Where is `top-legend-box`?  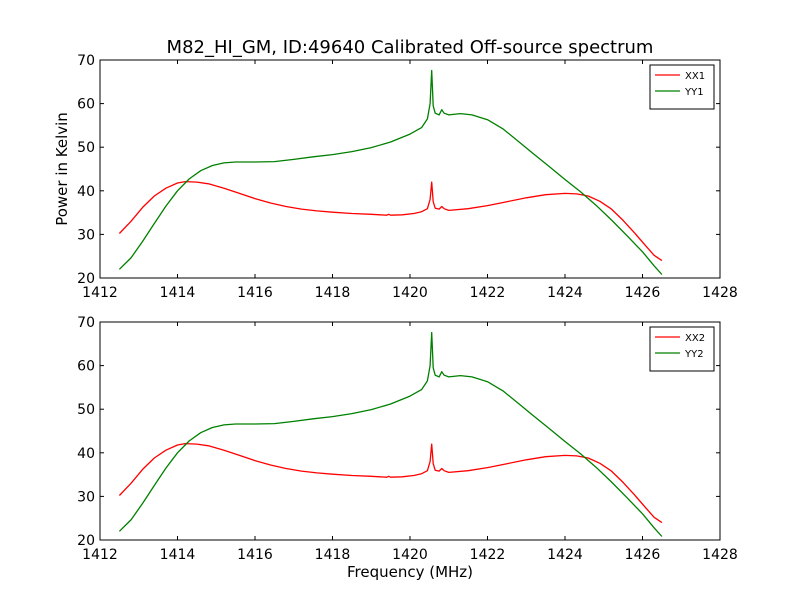
top-legend-box is located at coordinates (682, 87).